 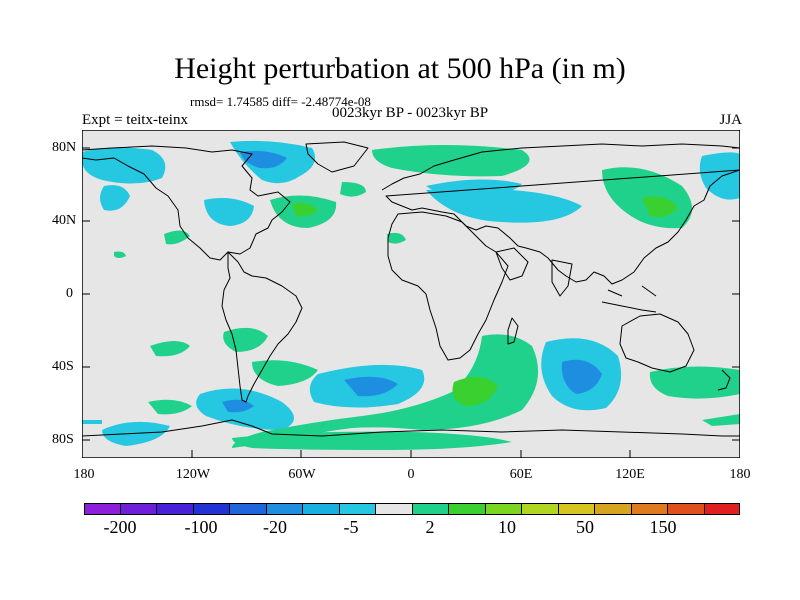 I want to click on lat-label-80n: 80N, so click(x=64, y=147).